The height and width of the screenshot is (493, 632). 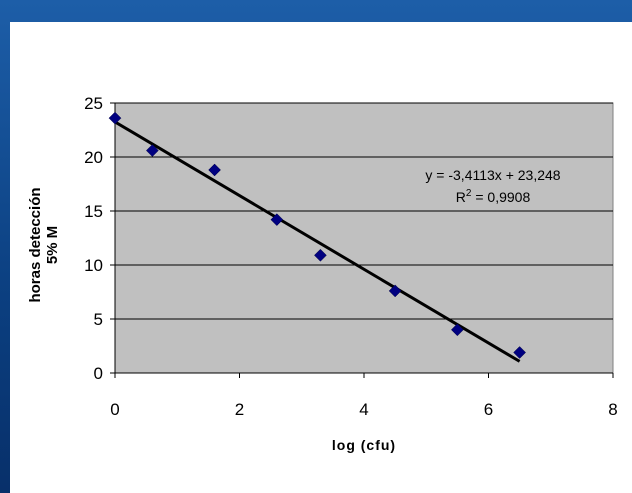 What do you see at coordinates (500, 197) in the screenshot?
I see `r2-value: = 0,9908` at bounding box center [500, 197].